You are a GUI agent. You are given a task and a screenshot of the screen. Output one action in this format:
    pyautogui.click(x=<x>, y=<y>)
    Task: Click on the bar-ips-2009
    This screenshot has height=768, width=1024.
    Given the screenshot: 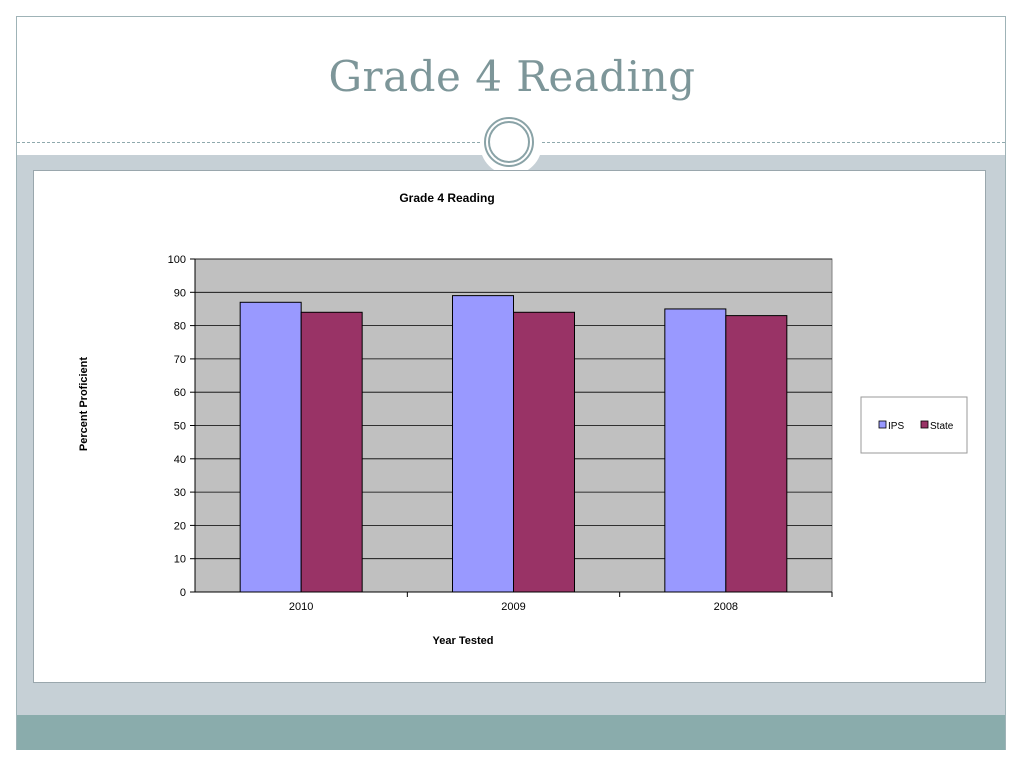 What is the action you would take?
    pyautogui.click(x=483, y=444)
    